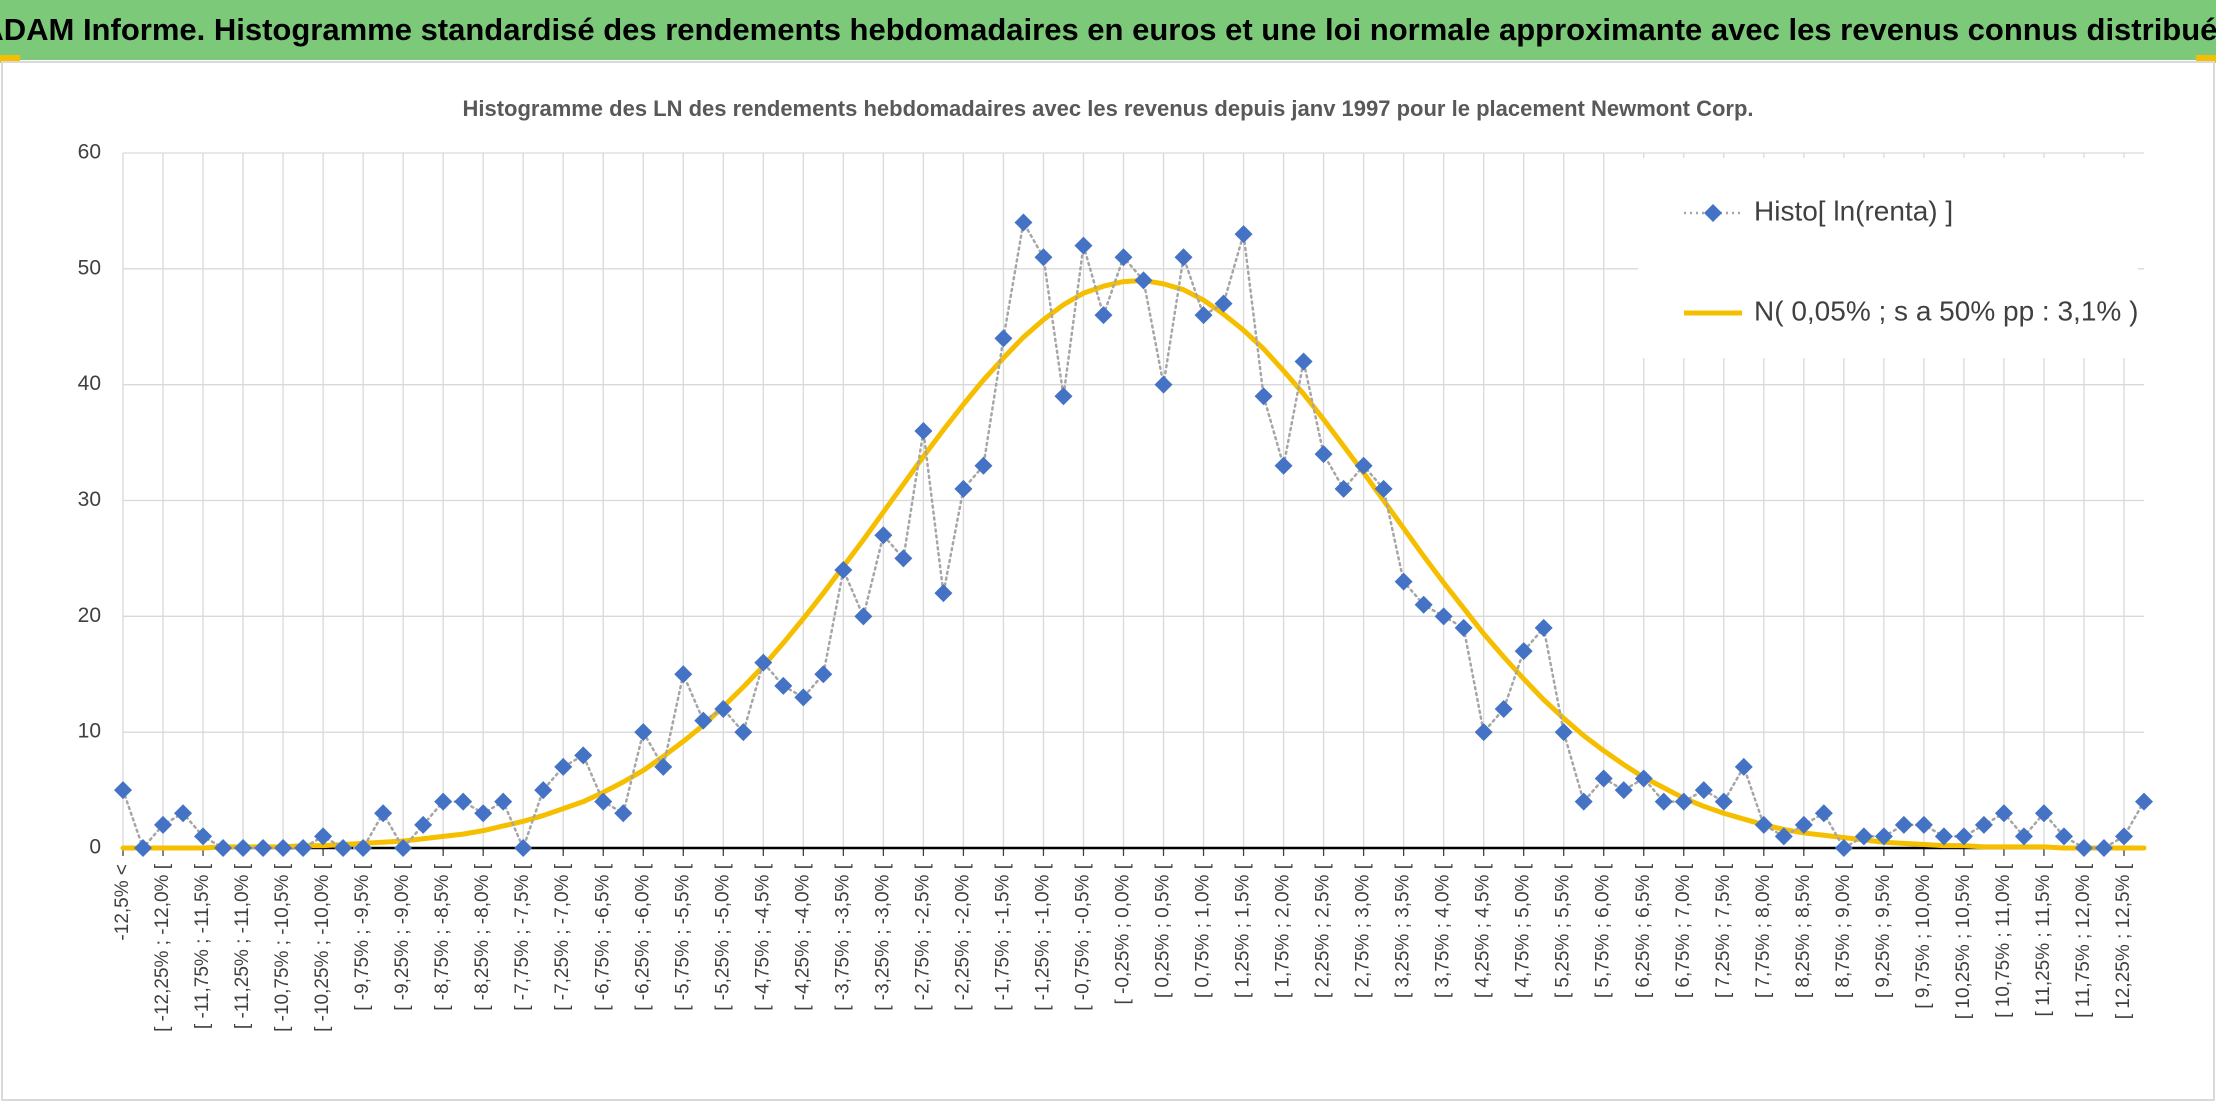  Describe the element at coordinates (1403, 930) in the screenshot. I see `x-tick-label: [ 3,25% ; 3,5% [` at that location.